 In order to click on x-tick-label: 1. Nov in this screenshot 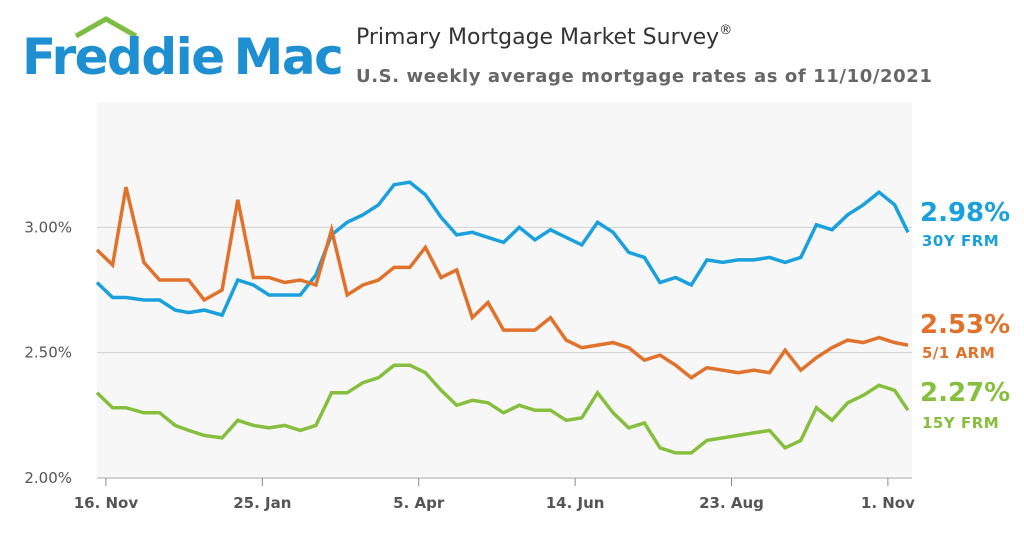, I will do `click(888, 503)`.